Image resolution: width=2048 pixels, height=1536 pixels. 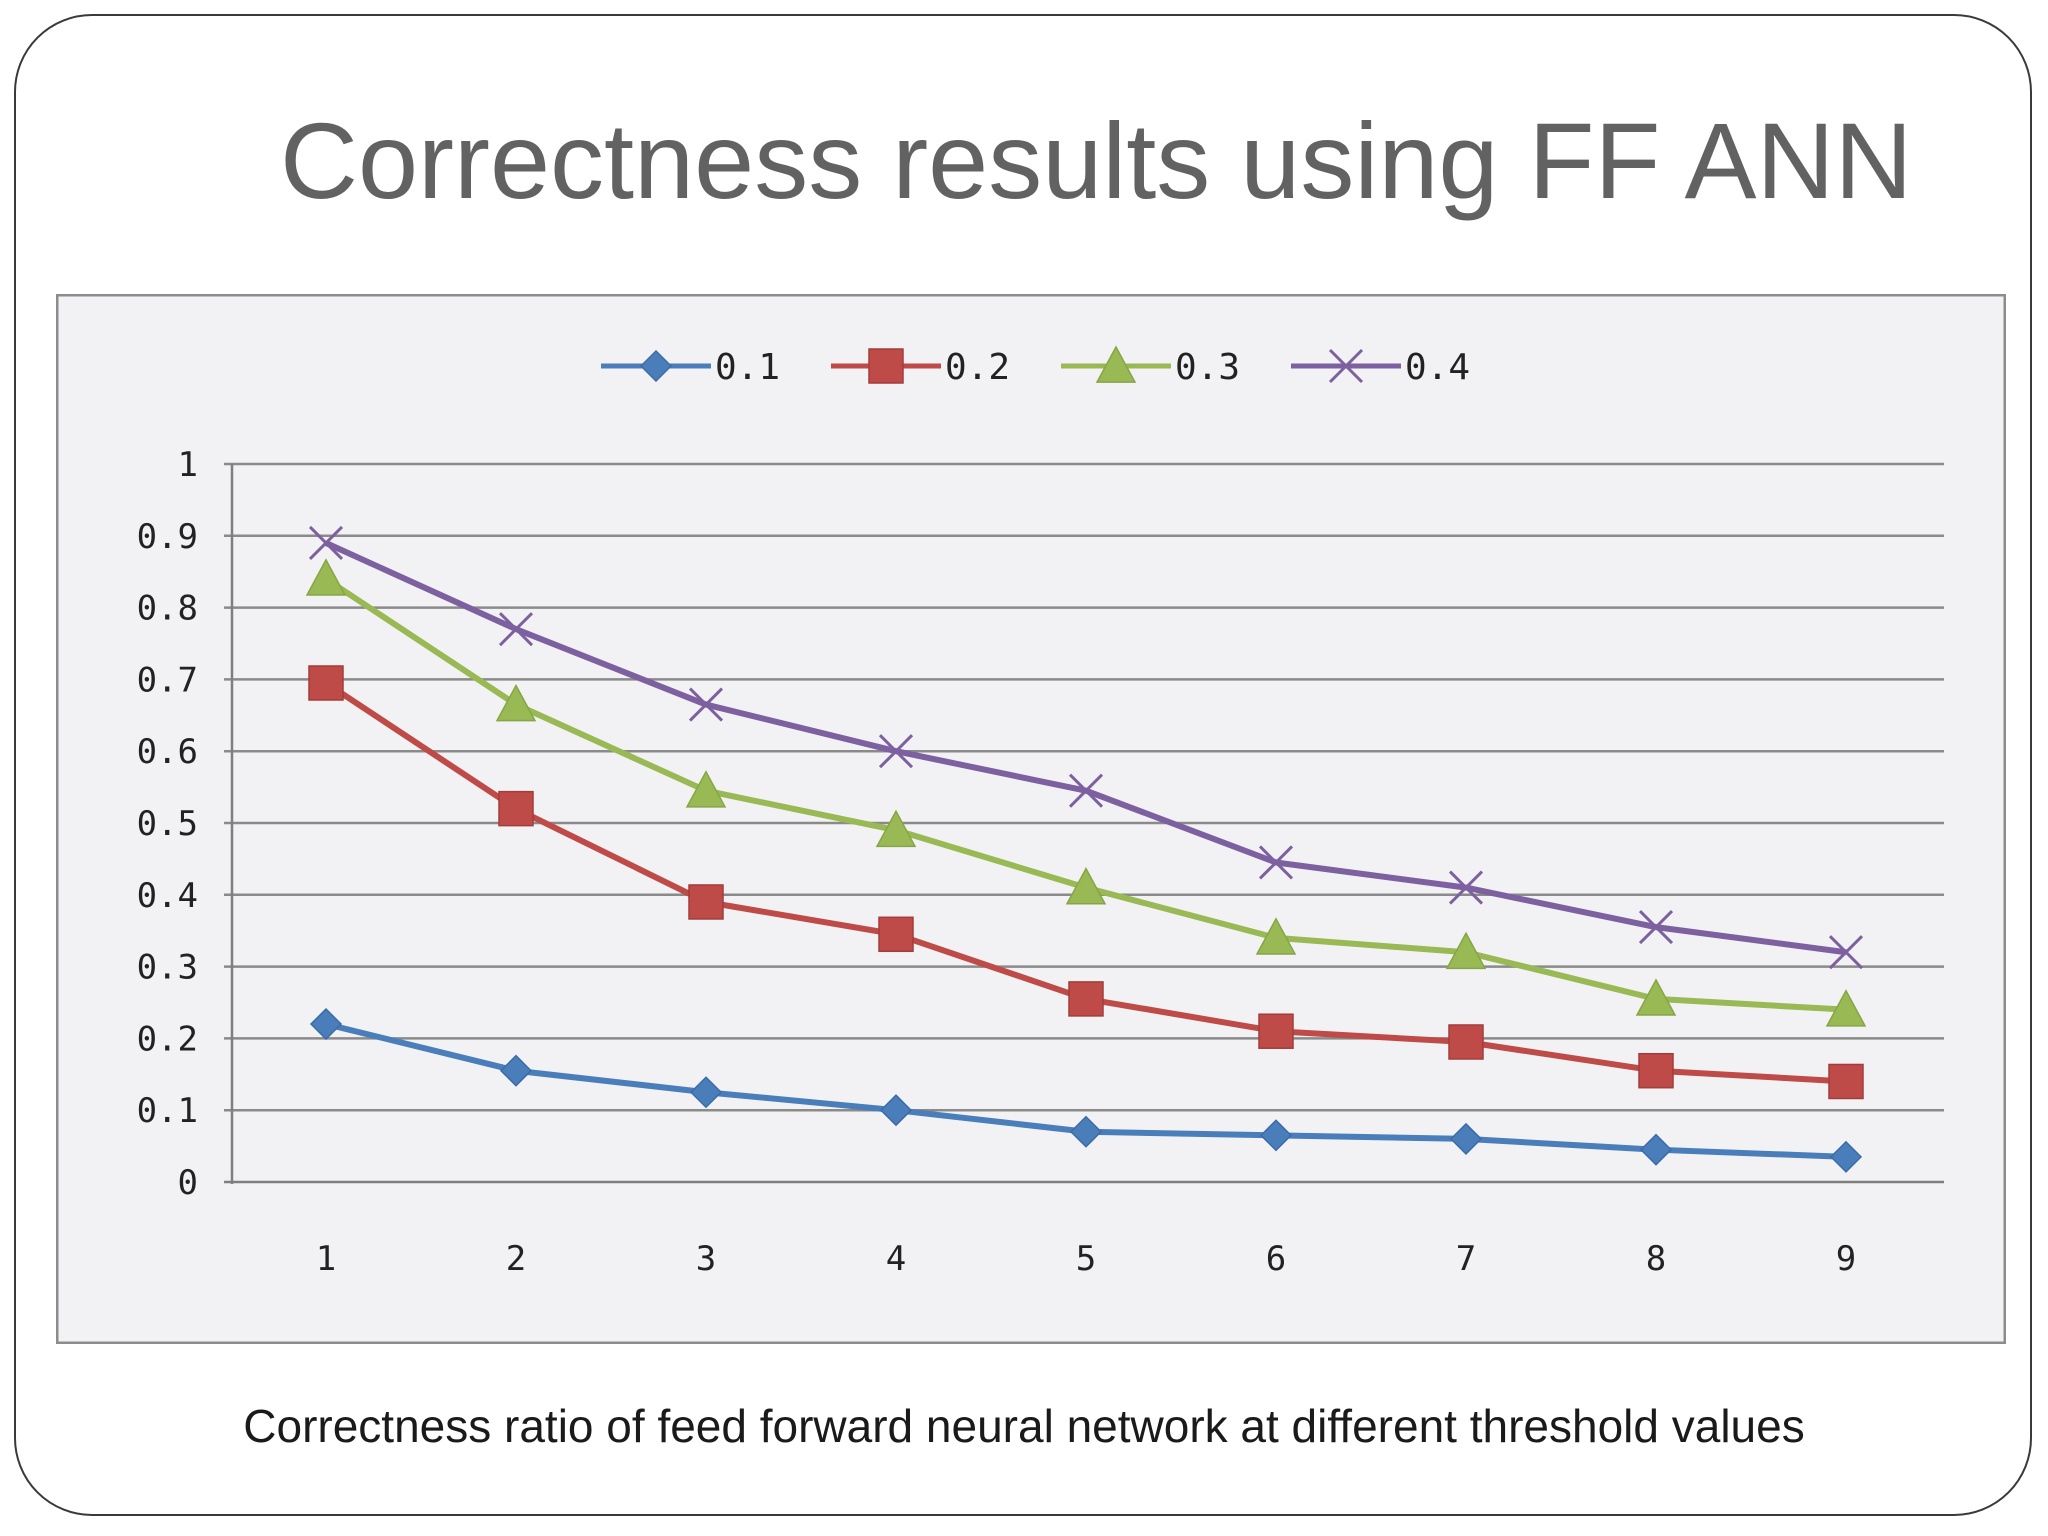 What do you see at coordinates (326, 1259) in the screenshot?
I see `x-tick-label: 1` at bounding box center [326, 1259].